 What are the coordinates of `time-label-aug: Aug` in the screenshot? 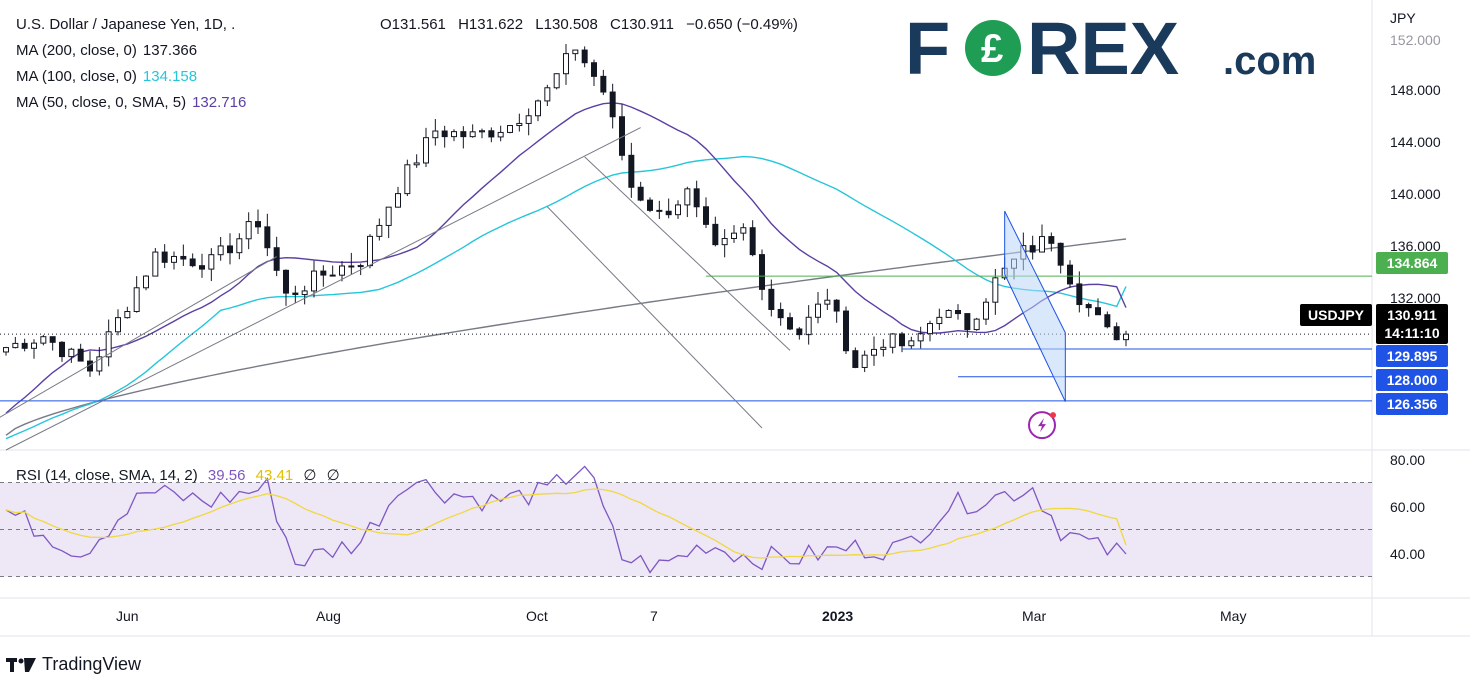 It's located at (328, 616).